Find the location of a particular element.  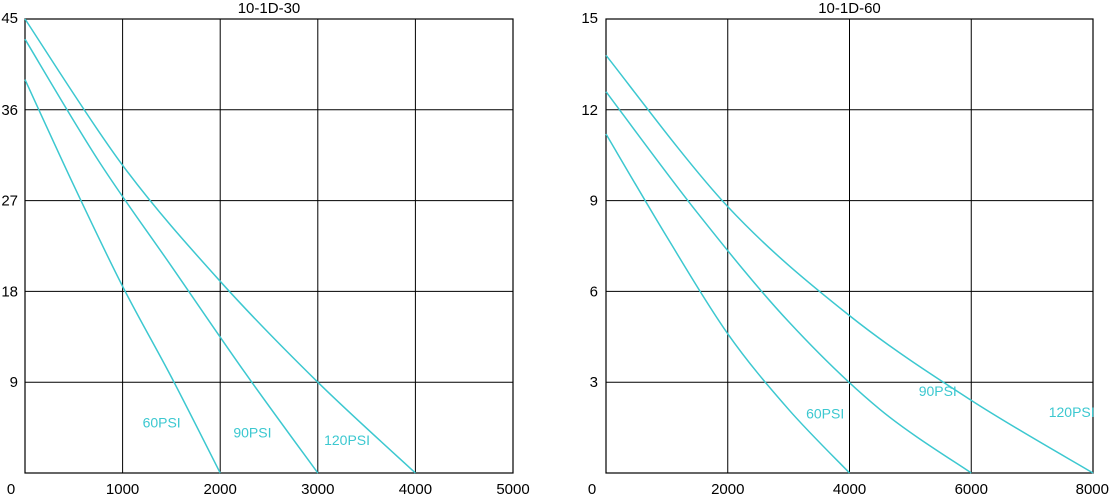

chart-title: 10-1D-30 is located at coordinates (269, 8).